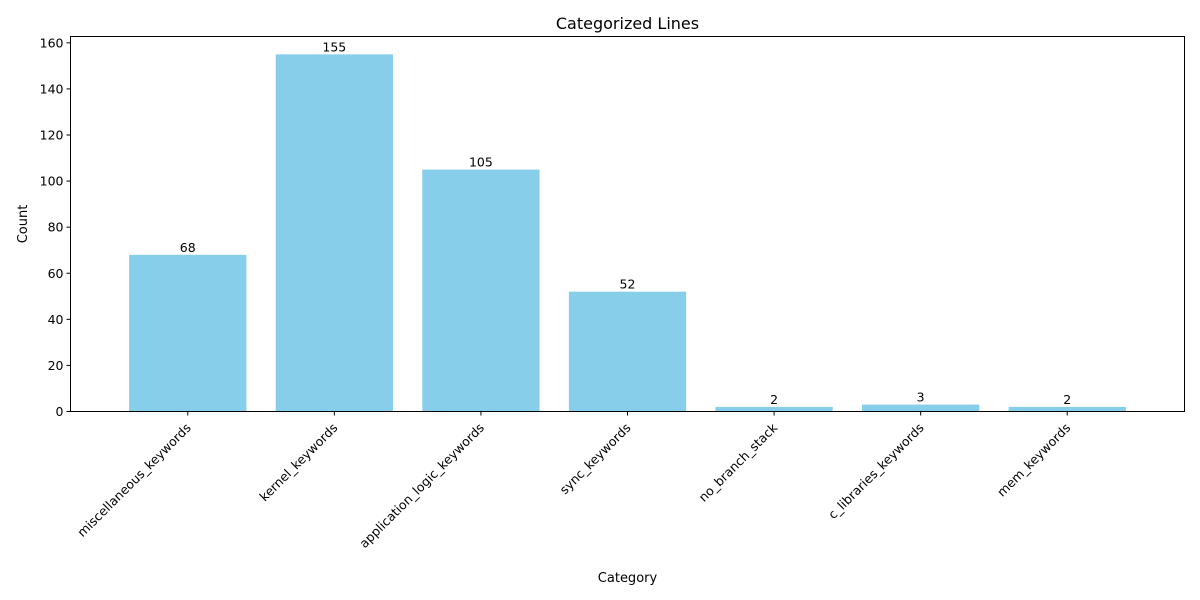 The image size is (1200, 600). Describe the element at coordinates (188, 333) in the screenshot. I see `bar-miscellaneous_keywords` at that location.